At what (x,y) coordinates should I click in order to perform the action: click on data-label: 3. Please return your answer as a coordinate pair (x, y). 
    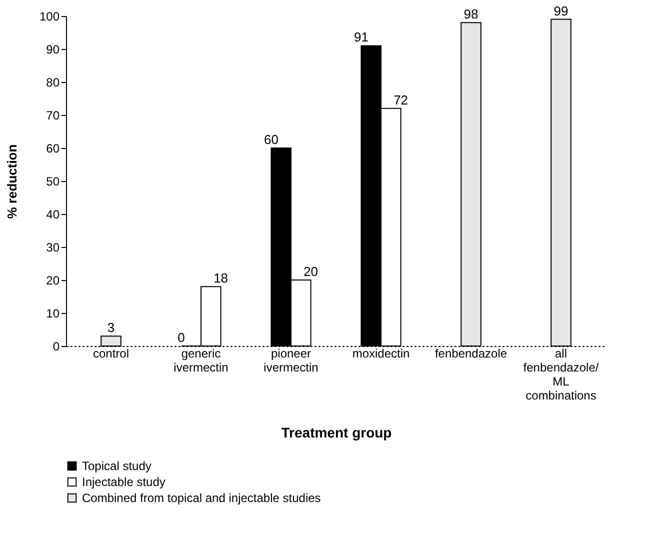
    Looking at the image, I should click on (111, 328).